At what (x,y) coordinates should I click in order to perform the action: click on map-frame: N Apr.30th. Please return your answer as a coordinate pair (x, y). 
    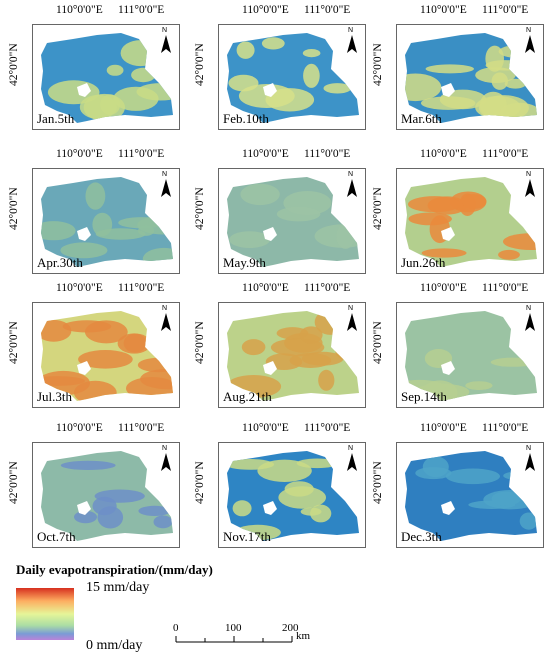
    Looking at the image, I should click on (106, 221).